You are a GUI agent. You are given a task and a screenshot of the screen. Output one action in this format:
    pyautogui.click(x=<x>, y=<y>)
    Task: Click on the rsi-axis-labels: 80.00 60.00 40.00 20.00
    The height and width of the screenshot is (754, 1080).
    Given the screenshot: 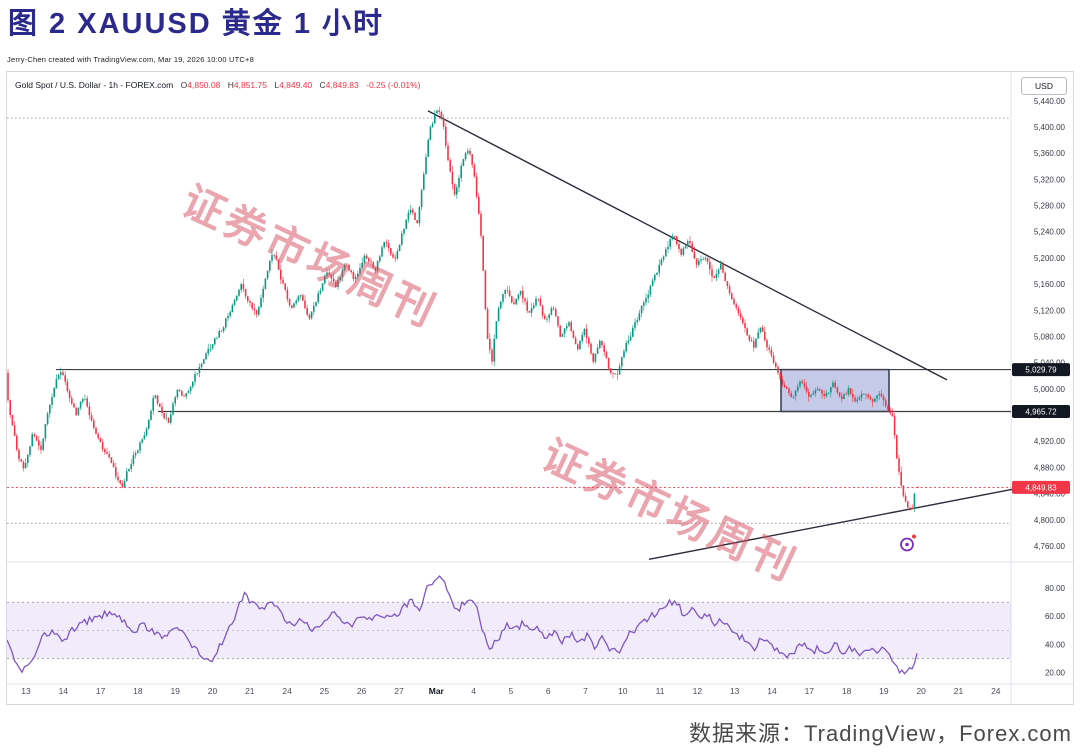 What is the action you would take?
    pyautogui.click(x=1055, y=631)
    